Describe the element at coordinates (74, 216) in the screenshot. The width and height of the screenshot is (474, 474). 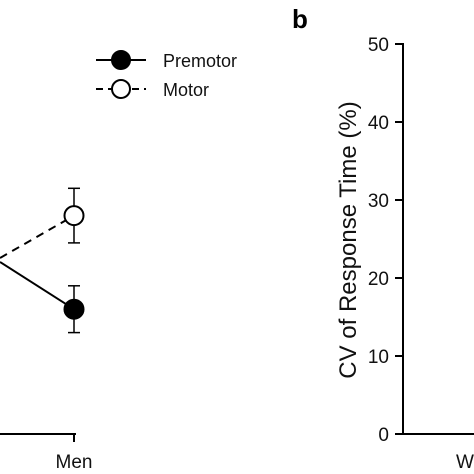
I see `data-point-motor-men` at that location.